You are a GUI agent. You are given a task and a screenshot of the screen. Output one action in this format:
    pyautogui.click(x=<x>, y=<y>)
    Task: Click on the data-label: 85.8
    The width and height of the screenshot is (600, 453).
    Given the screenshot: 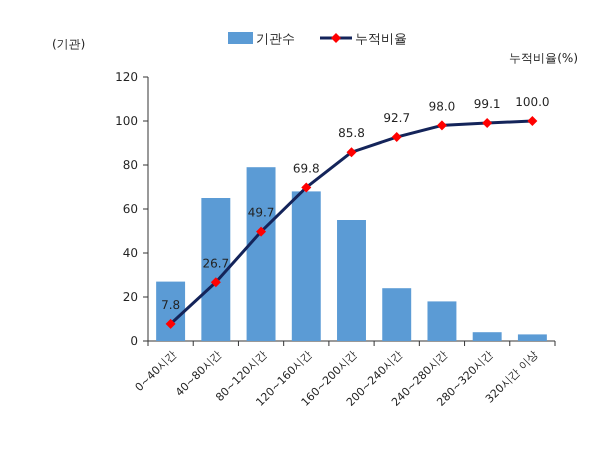 What is the action you would take?
    pyautogui.click(x=351, y=133)
    